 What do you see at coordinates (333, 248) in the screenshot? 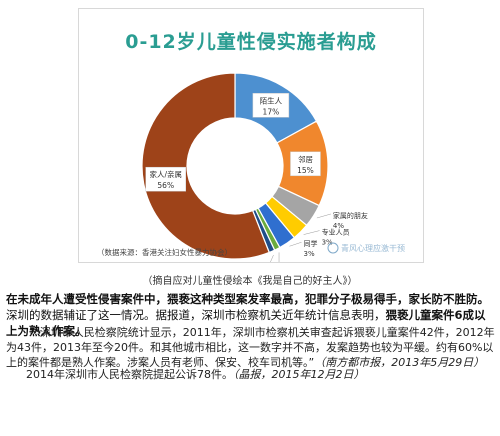
I see `watermark-logo-icon` at bounding box center [333, 248].